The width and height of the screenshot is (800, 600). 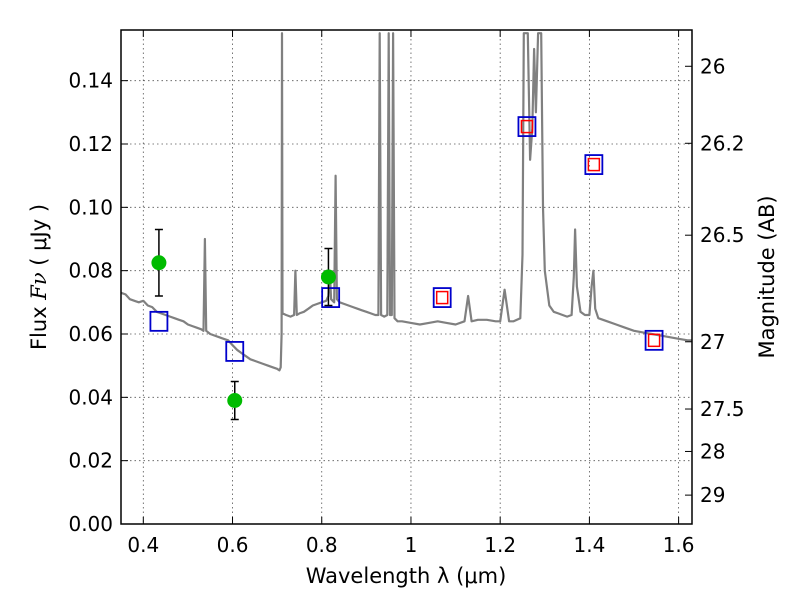 I want to click on y-tick-label: 0.04, so click(x=90, y=397).